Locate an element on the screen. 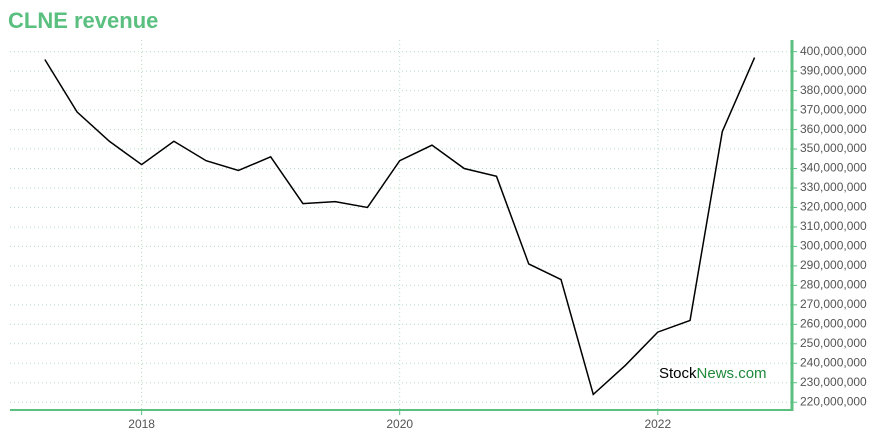  y-tick-label: 270,000,000 is located at coordinates (833, 304).